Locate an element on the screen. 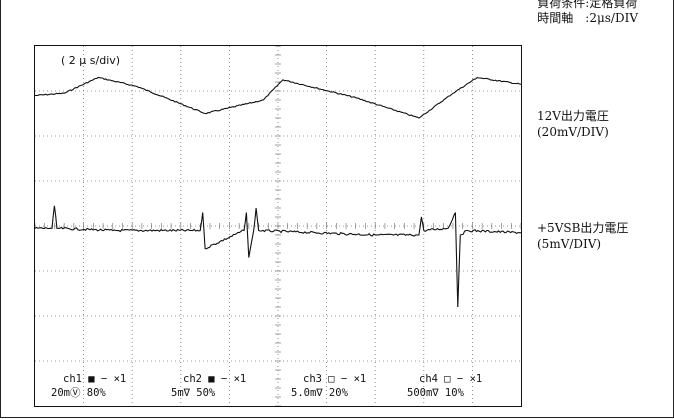 This screenshot has height=419, width=674. channel-3-header: ch3 □ − ×1 is located at coordinates (334, 379).